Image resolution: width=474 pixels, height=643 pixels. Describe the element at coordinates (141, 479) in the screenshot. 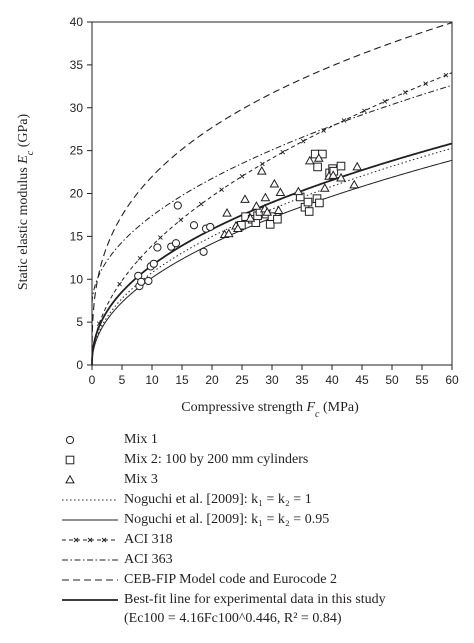

I see `legend-label: Mix 3` at that location.